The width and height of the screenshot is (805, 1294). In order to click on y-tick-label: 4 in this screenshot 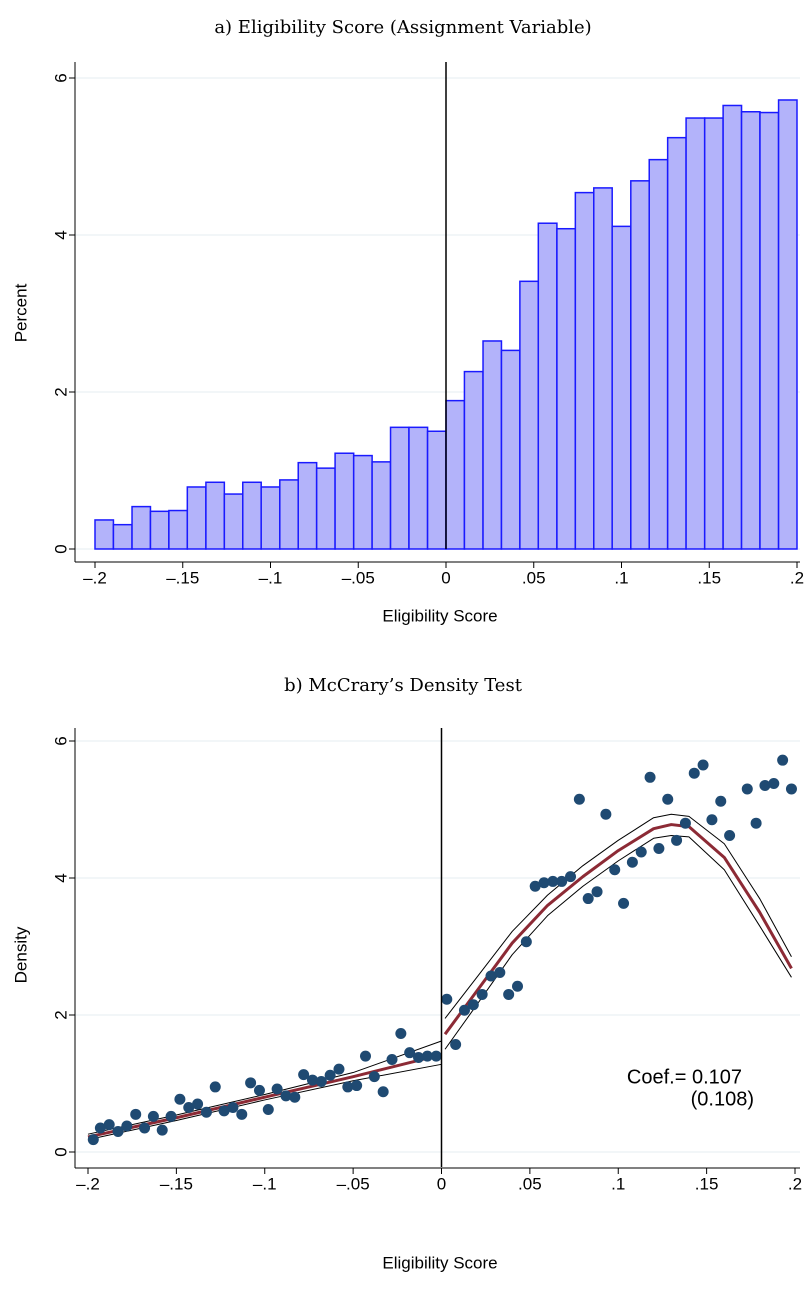, I will do `click(60, 234)`.